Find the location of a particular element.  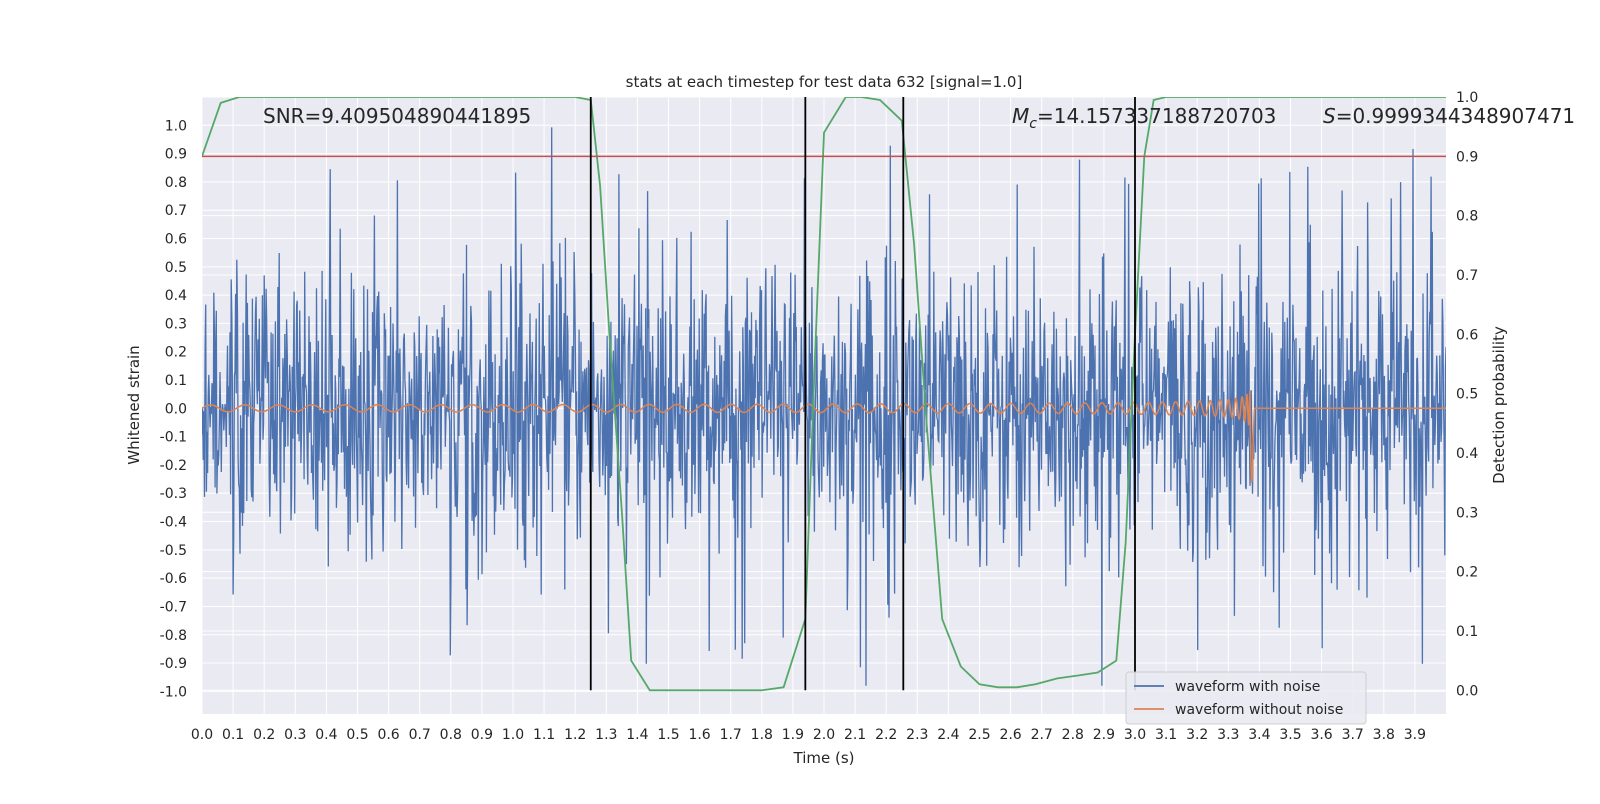

x-tick-label: 2.9 is located at coordinates (1104, 735).